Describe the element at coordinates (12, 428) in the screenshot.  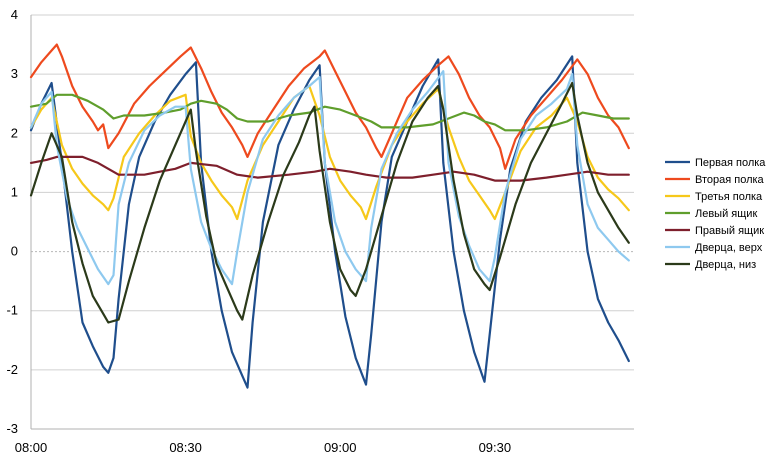
I see `y-tick-label: -3` at that location.